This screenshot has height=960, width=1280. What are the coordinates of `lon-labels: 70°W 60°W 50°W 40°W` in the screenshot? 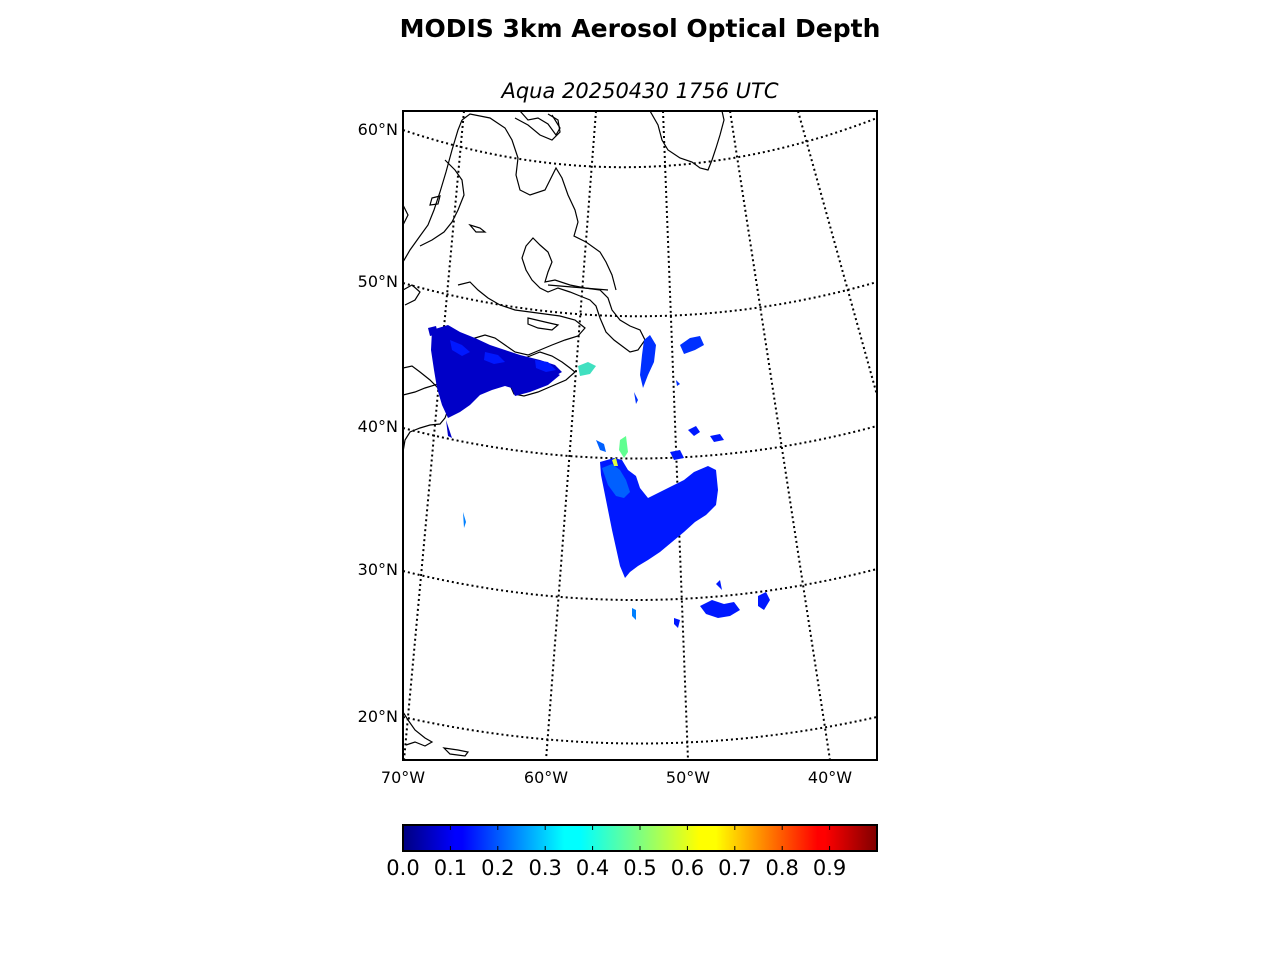 It's located at (616, 777).